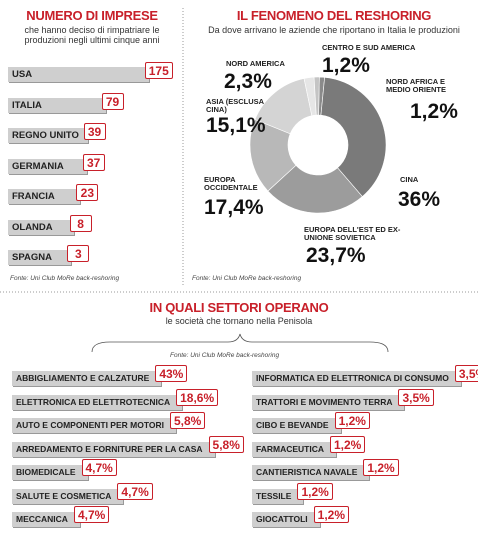  I want to click on slice-label: EUROPA DELL'EST ED EX-UNIONE SOVIETICA, so click(352, 233).